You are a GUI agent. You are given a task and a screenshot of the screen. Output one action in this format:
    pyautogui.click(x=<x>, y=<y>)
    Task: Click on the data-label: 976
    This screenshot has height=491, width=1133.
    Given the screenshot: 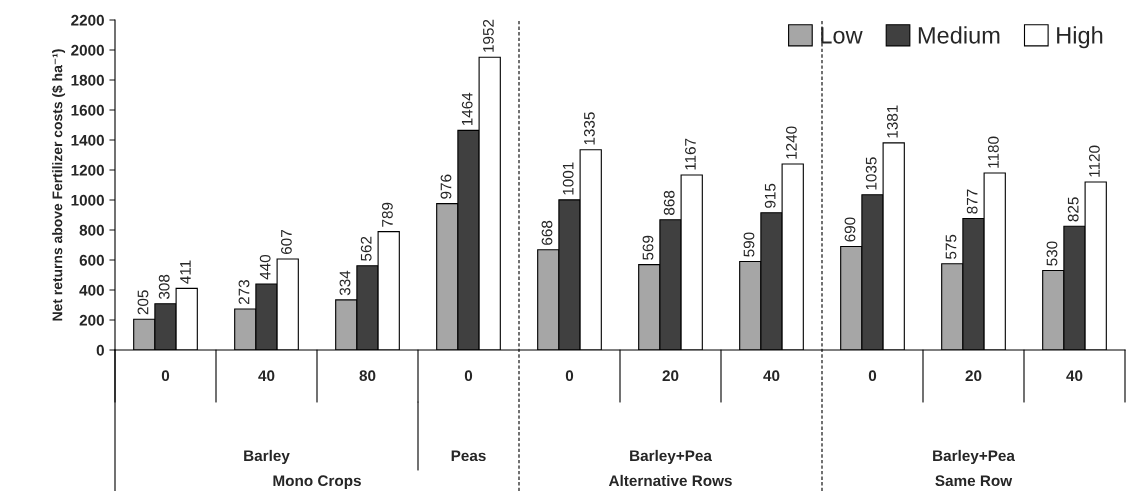 What is the action you would take?
    pyautogui.click(x=446, y=186)
    